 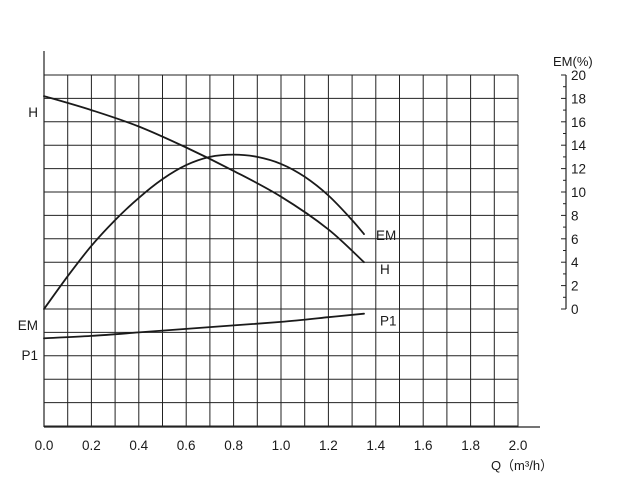 I want to click on left-axis-mark-p1: P1, so click(x=29, y=355).